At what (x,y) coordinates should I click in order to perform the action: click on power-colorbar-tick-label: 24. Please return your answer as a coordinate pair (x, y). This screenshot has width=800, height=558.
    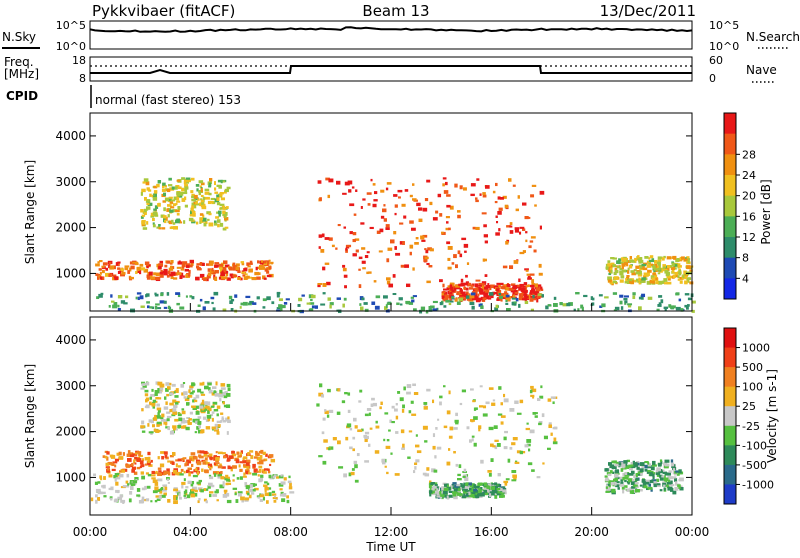
    Looking at the image, I should click on (749, 175).